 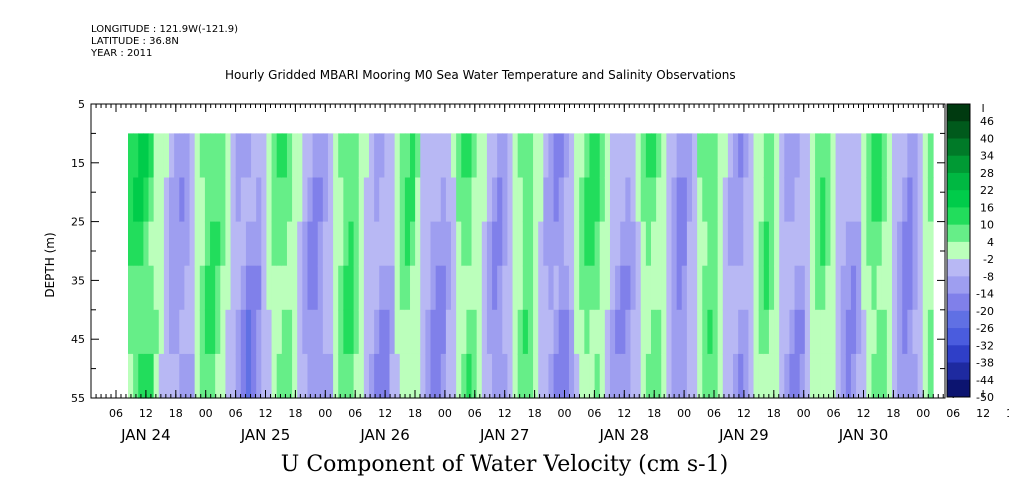 I want to click on x-hour-label: 12, so click(x=983, y=413).